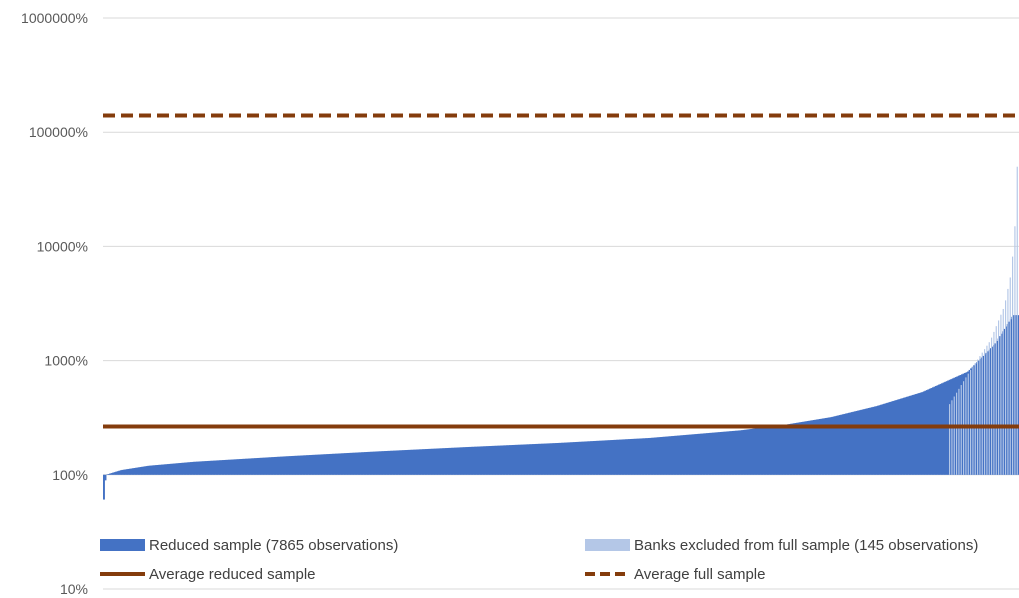  What do you see at coordinates (58, 132) in the screenshot?
I see `y-tick-label: 100000%` at bounding box center [58, 132].